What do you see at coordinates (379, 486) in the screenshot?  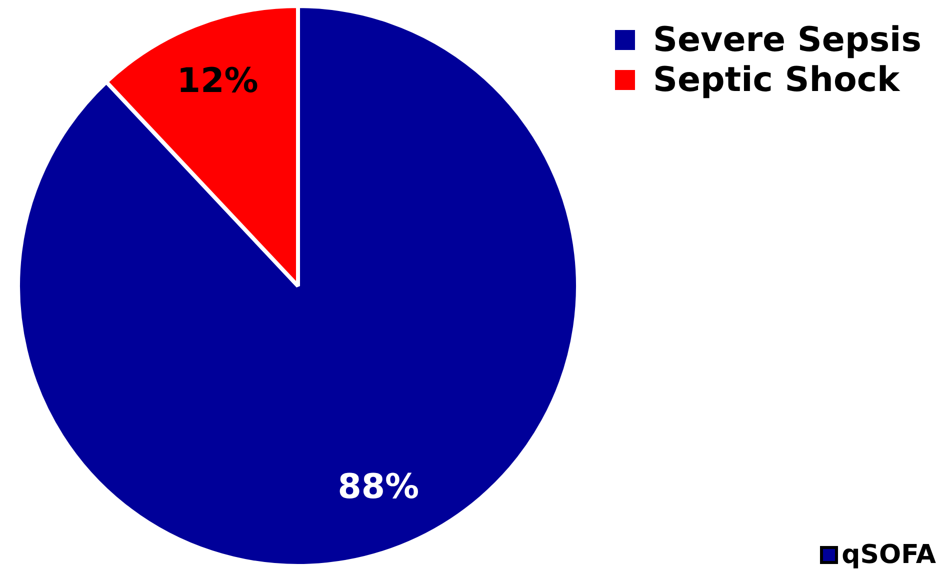 I see `data-label: 88%` at bounding box center [379, 486].